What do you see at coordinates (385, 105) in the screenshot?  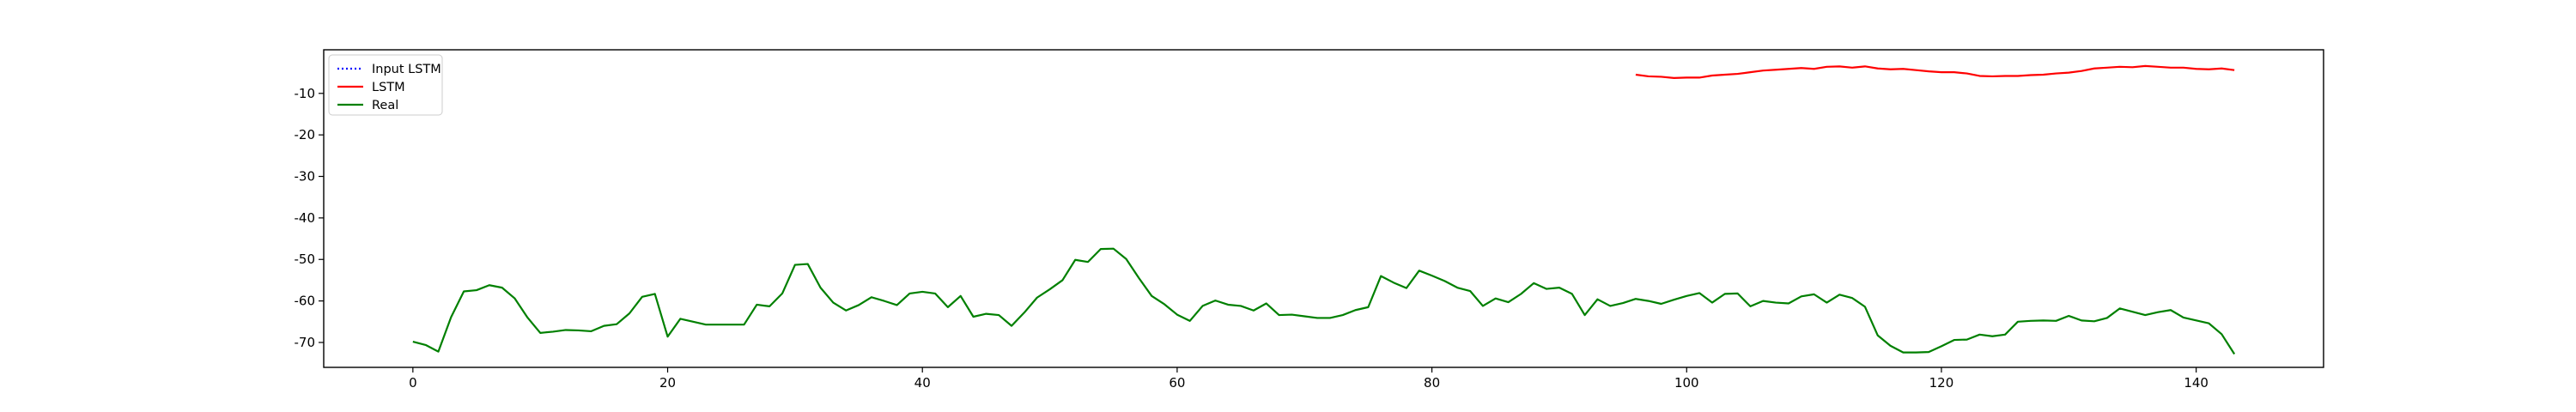 I see `legend-label: Real` at bounding box center [385, 105].